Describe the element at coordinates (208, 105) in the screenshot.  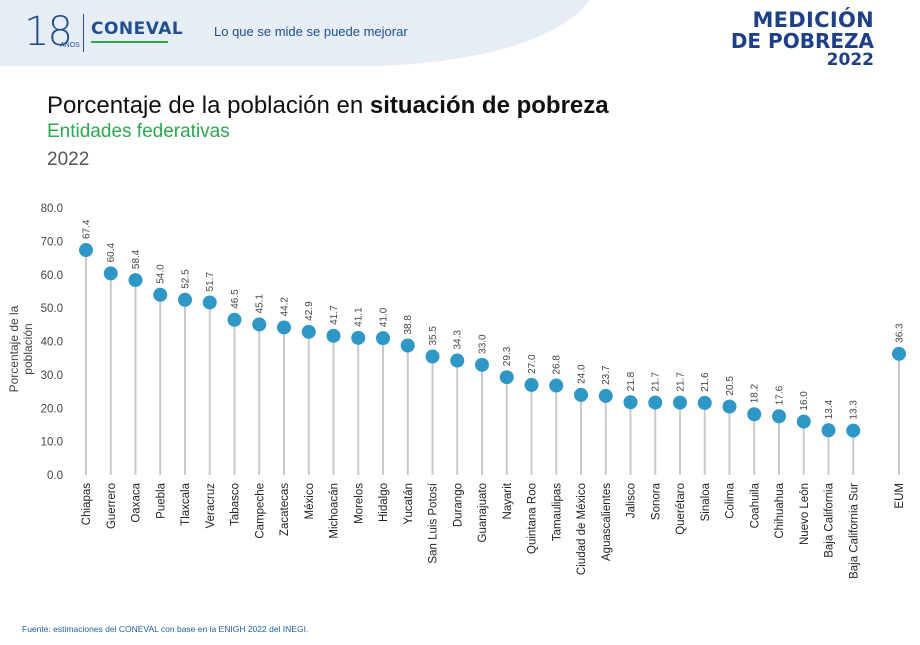
I see `chart-title-plain: Porcentaje de la población en` at that location.